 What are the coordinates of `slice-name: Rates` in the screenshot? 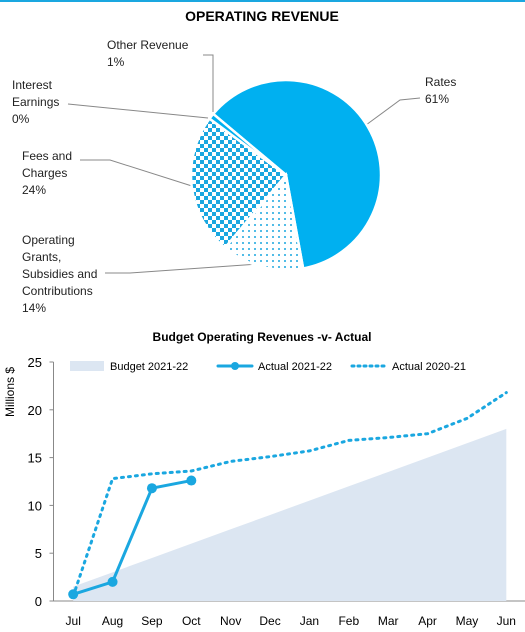 It's located at (441, 82).